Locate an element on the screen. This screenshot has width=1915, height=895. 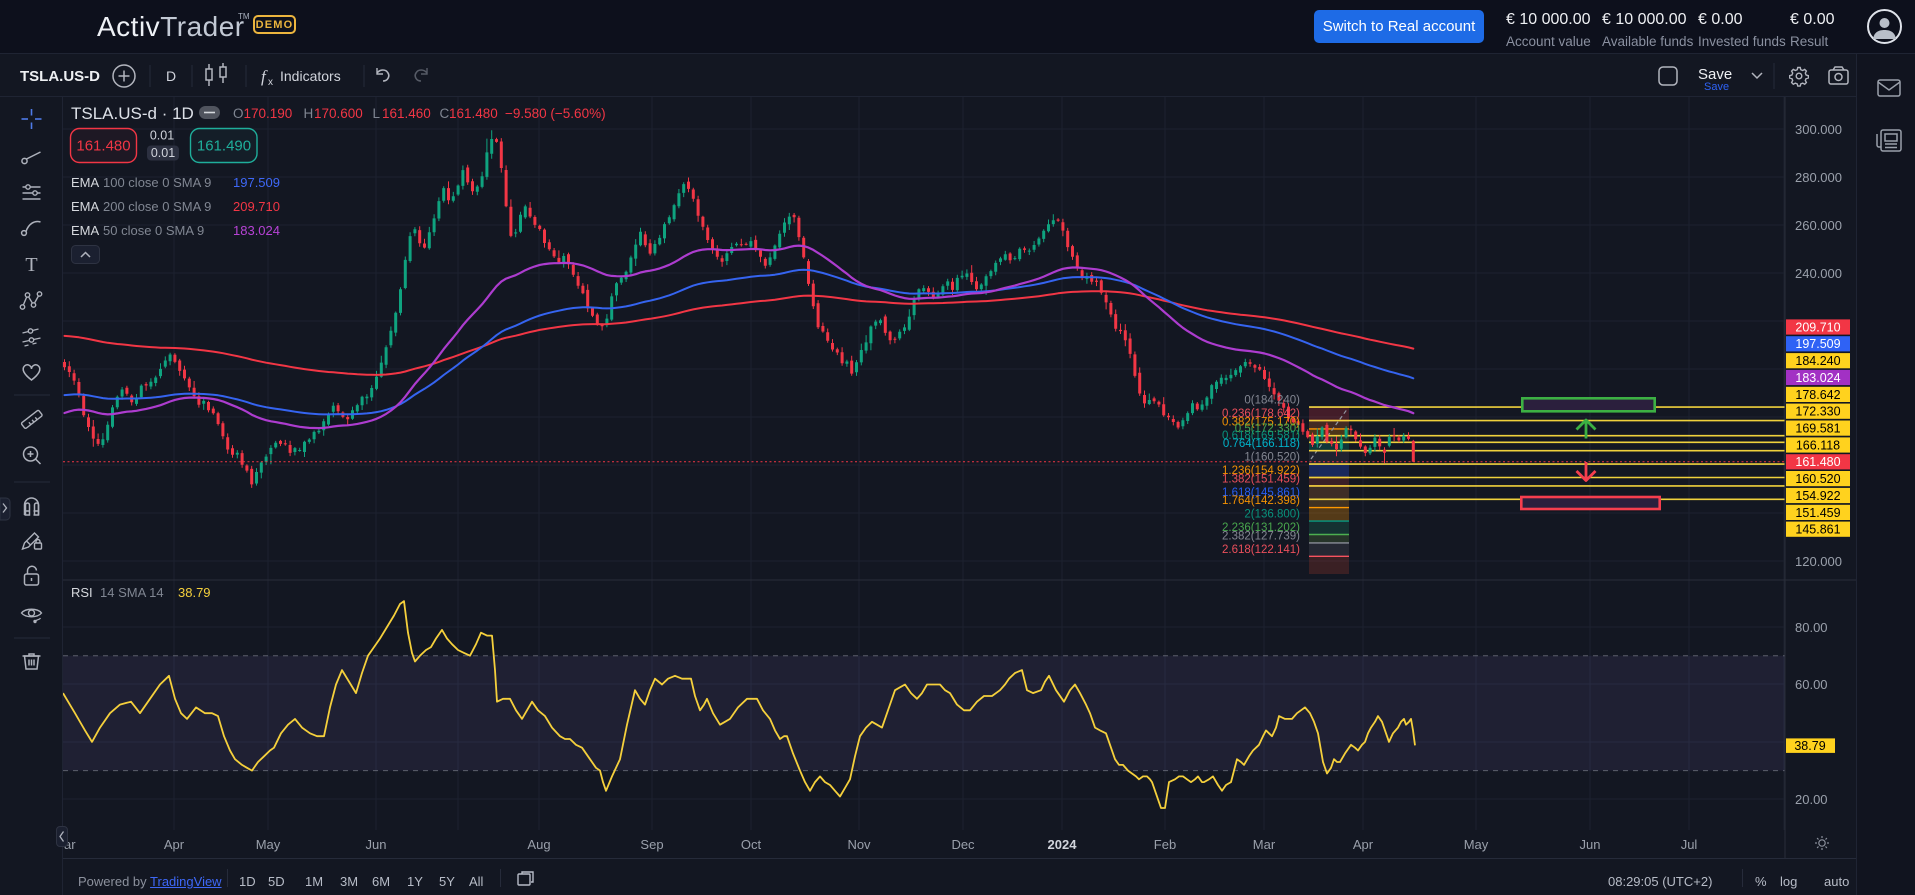
svg-text: Indicators is located at coordinates (310, 76).